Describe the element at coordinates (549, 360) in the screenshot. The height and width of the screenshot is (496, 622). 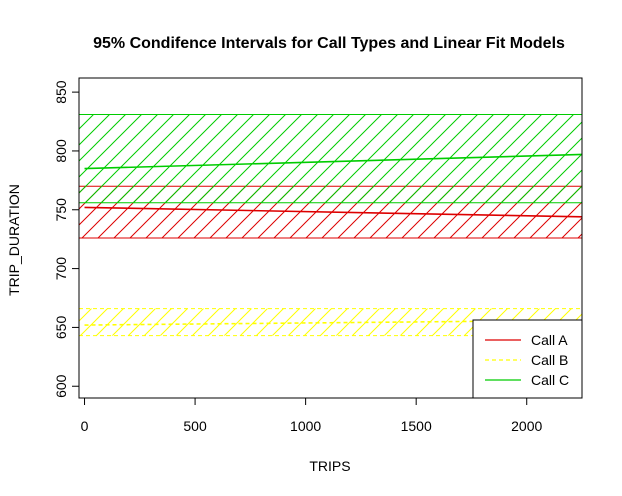
I see `legend-label-2: Call B` at that location.